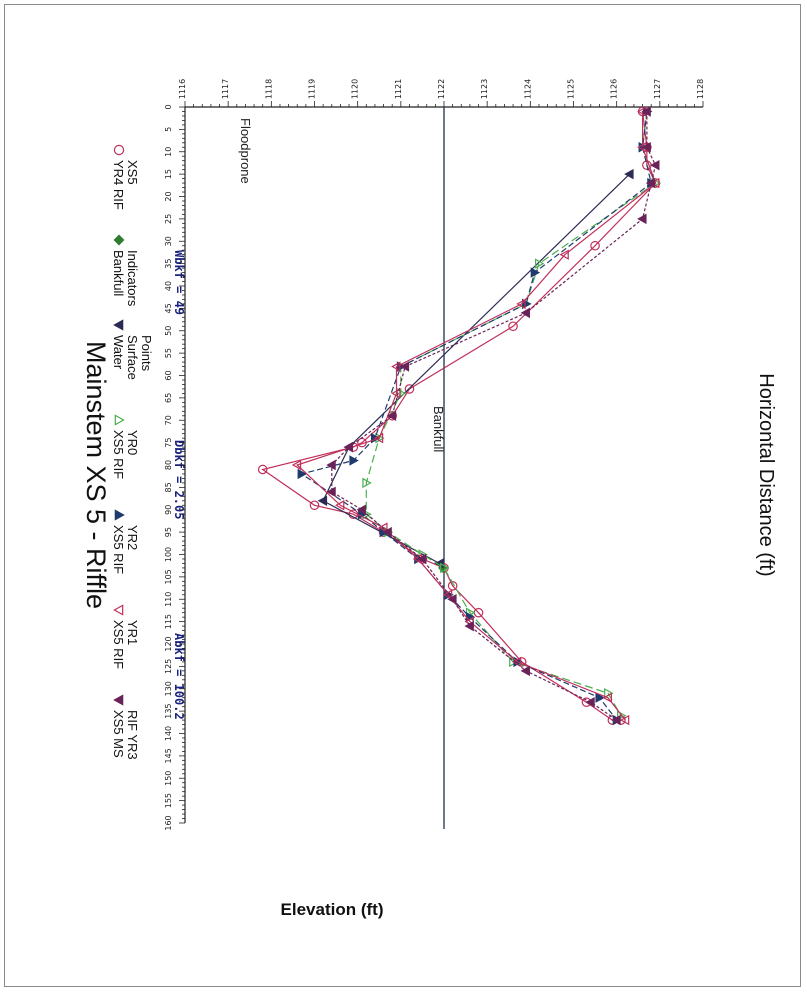 The width and height of the screenshot is (807, 993). Describe the element at coordinates (245, 151) in the screenshot. I see `floodprone-label: Floodprone` at that location.